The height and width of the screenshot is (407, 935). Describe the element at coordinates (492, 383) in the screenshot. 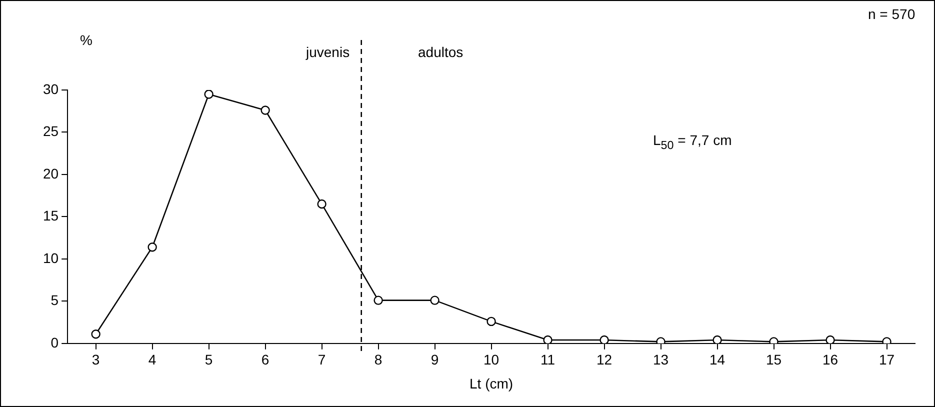

I see `x-axis-title: Lt (cm)` at that location.